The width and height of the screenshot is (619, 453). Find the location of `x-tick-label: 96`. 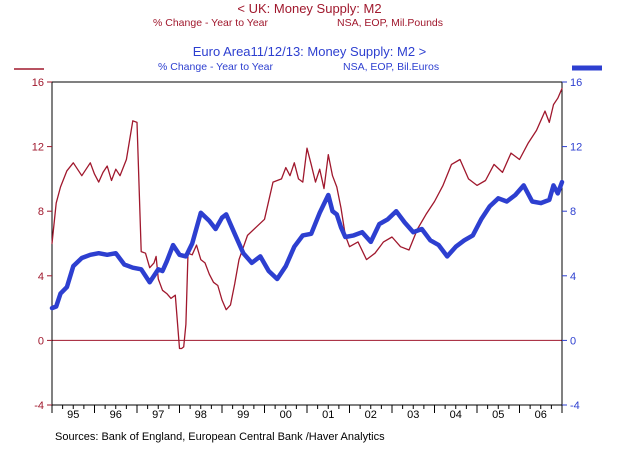

x-tick-label: 96 is located at coordinates (116, 415).